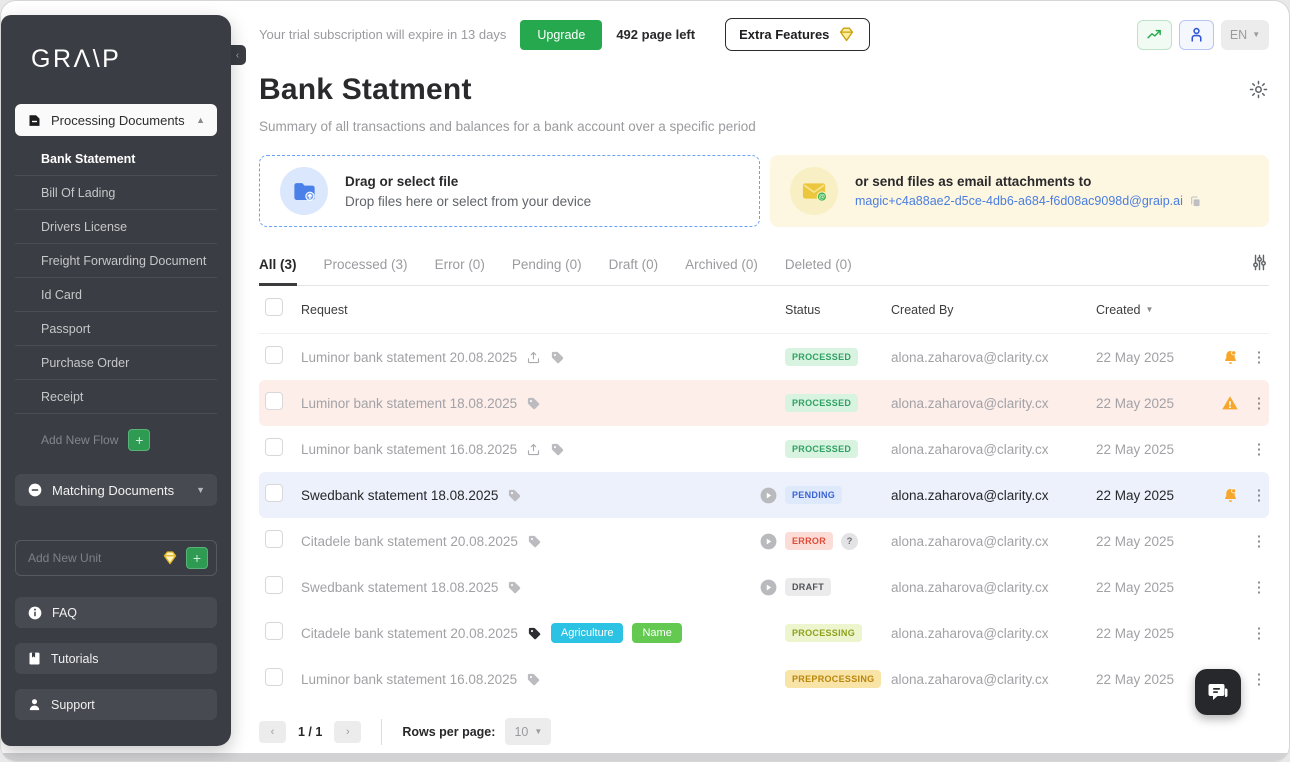  I want to click on user-profile-button, so click(1196, 34).